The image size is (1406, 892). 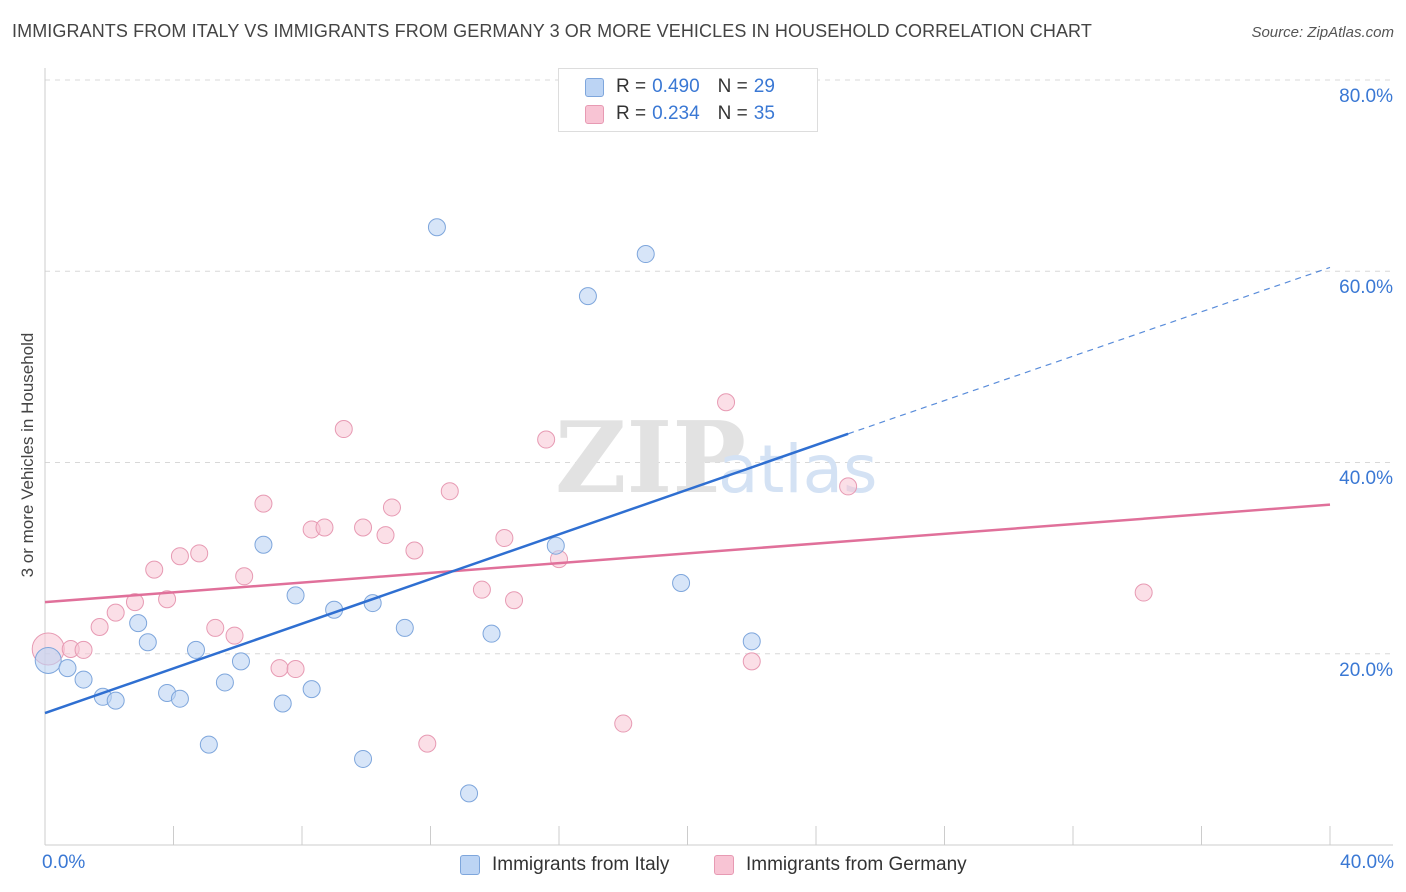 What do you see at coordinates (1322, 32) in the screenshot?
I see `source-credit: Source: ZipAtlas.com` at bounding box center [1322, 32].